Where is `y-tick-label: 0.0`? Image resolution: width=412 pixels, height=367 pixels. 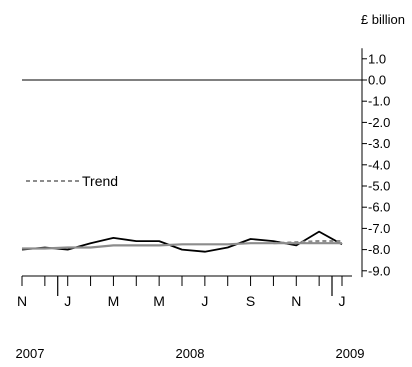
y-tick-label: 0.0 is located at coordinates (377, 80).